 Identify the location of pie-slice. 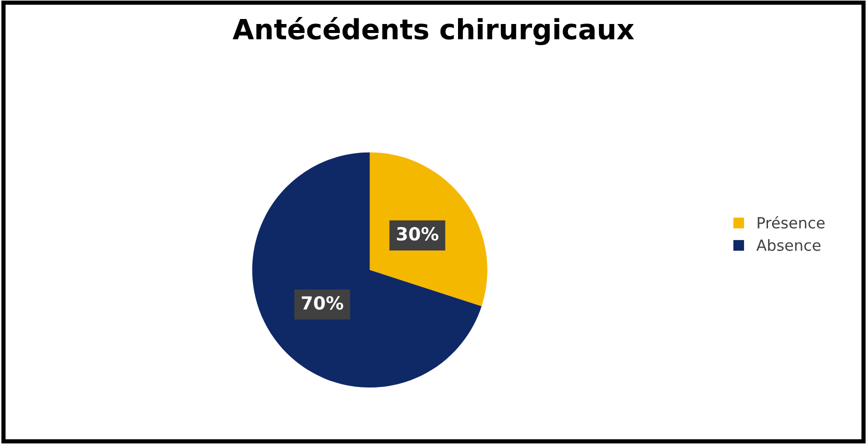
(367, 270).